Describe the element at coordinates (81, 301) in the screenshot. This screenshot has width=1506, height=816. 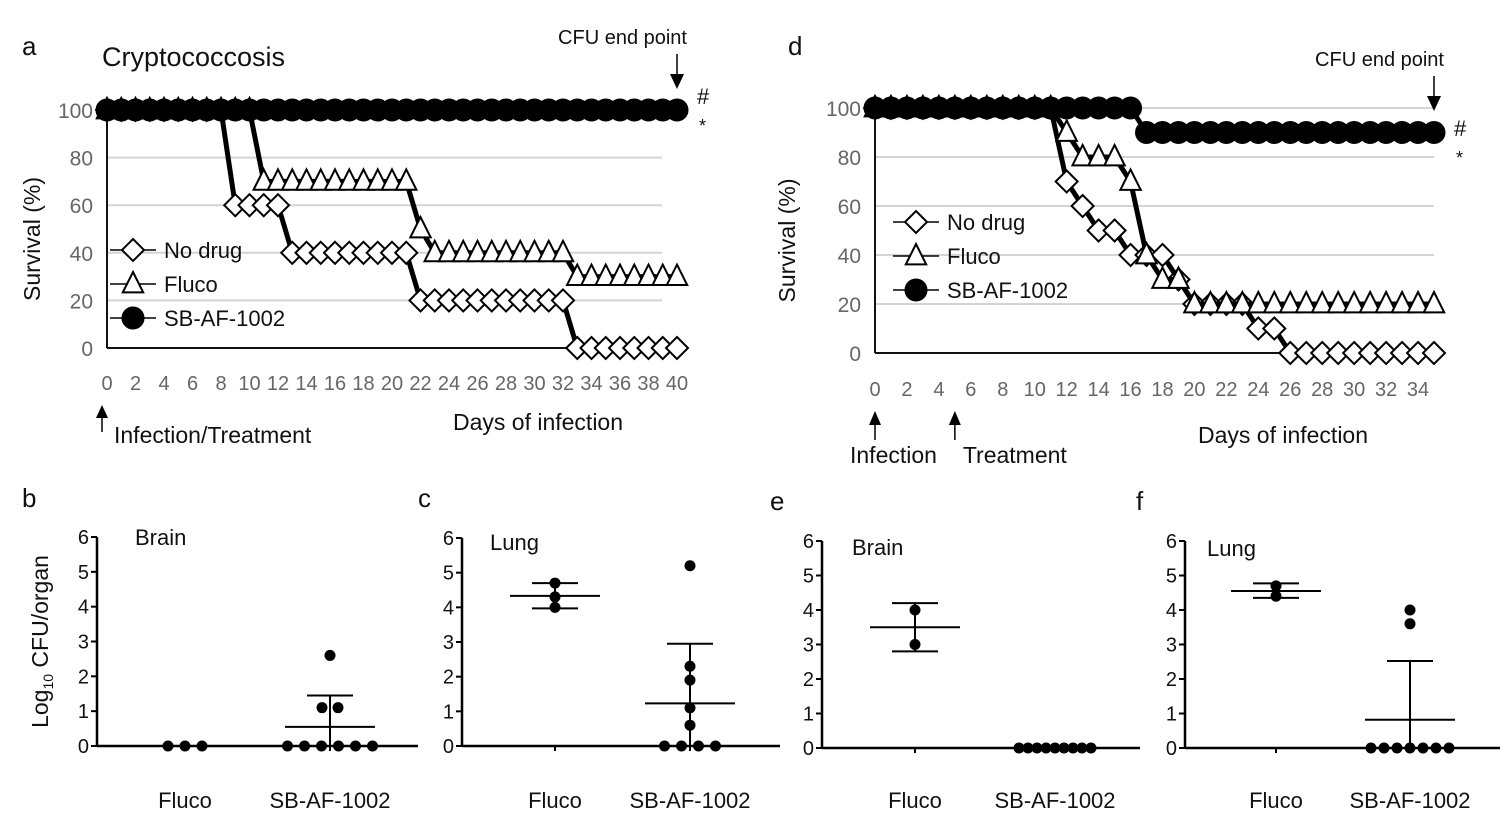
I see `y-tick-label: 20` at that location.